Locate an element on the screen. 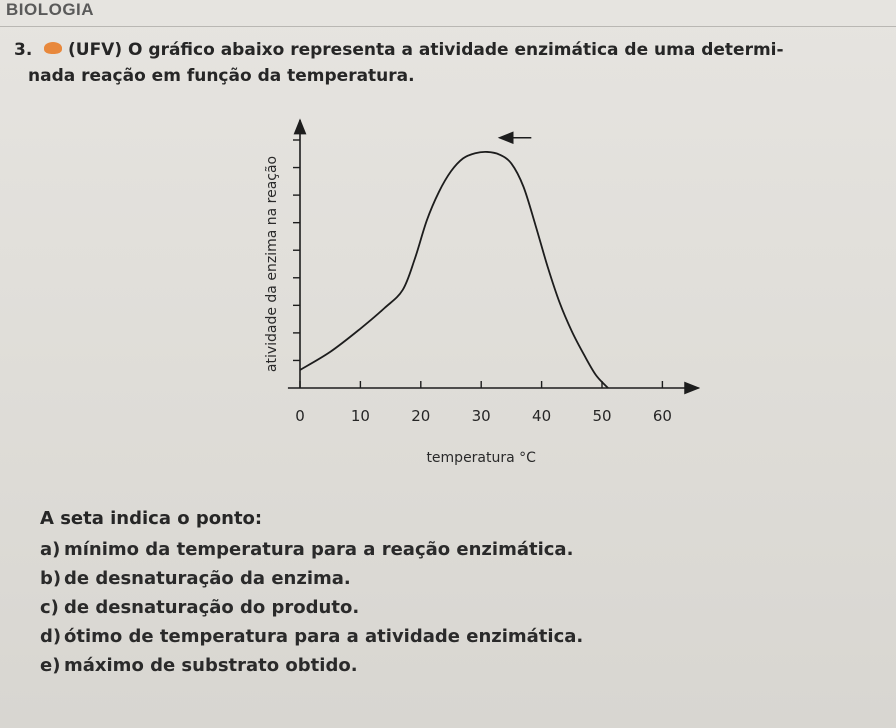 The image size is (896, 728). x-tick-label: 50 is located at coordinates (601, 416).